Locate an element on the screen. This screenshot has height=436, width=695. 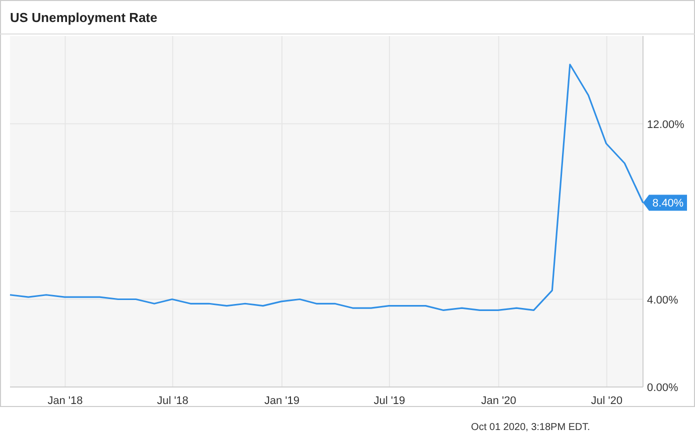
x-tick-label: Jan '19 is located at coordinates (282, 401).